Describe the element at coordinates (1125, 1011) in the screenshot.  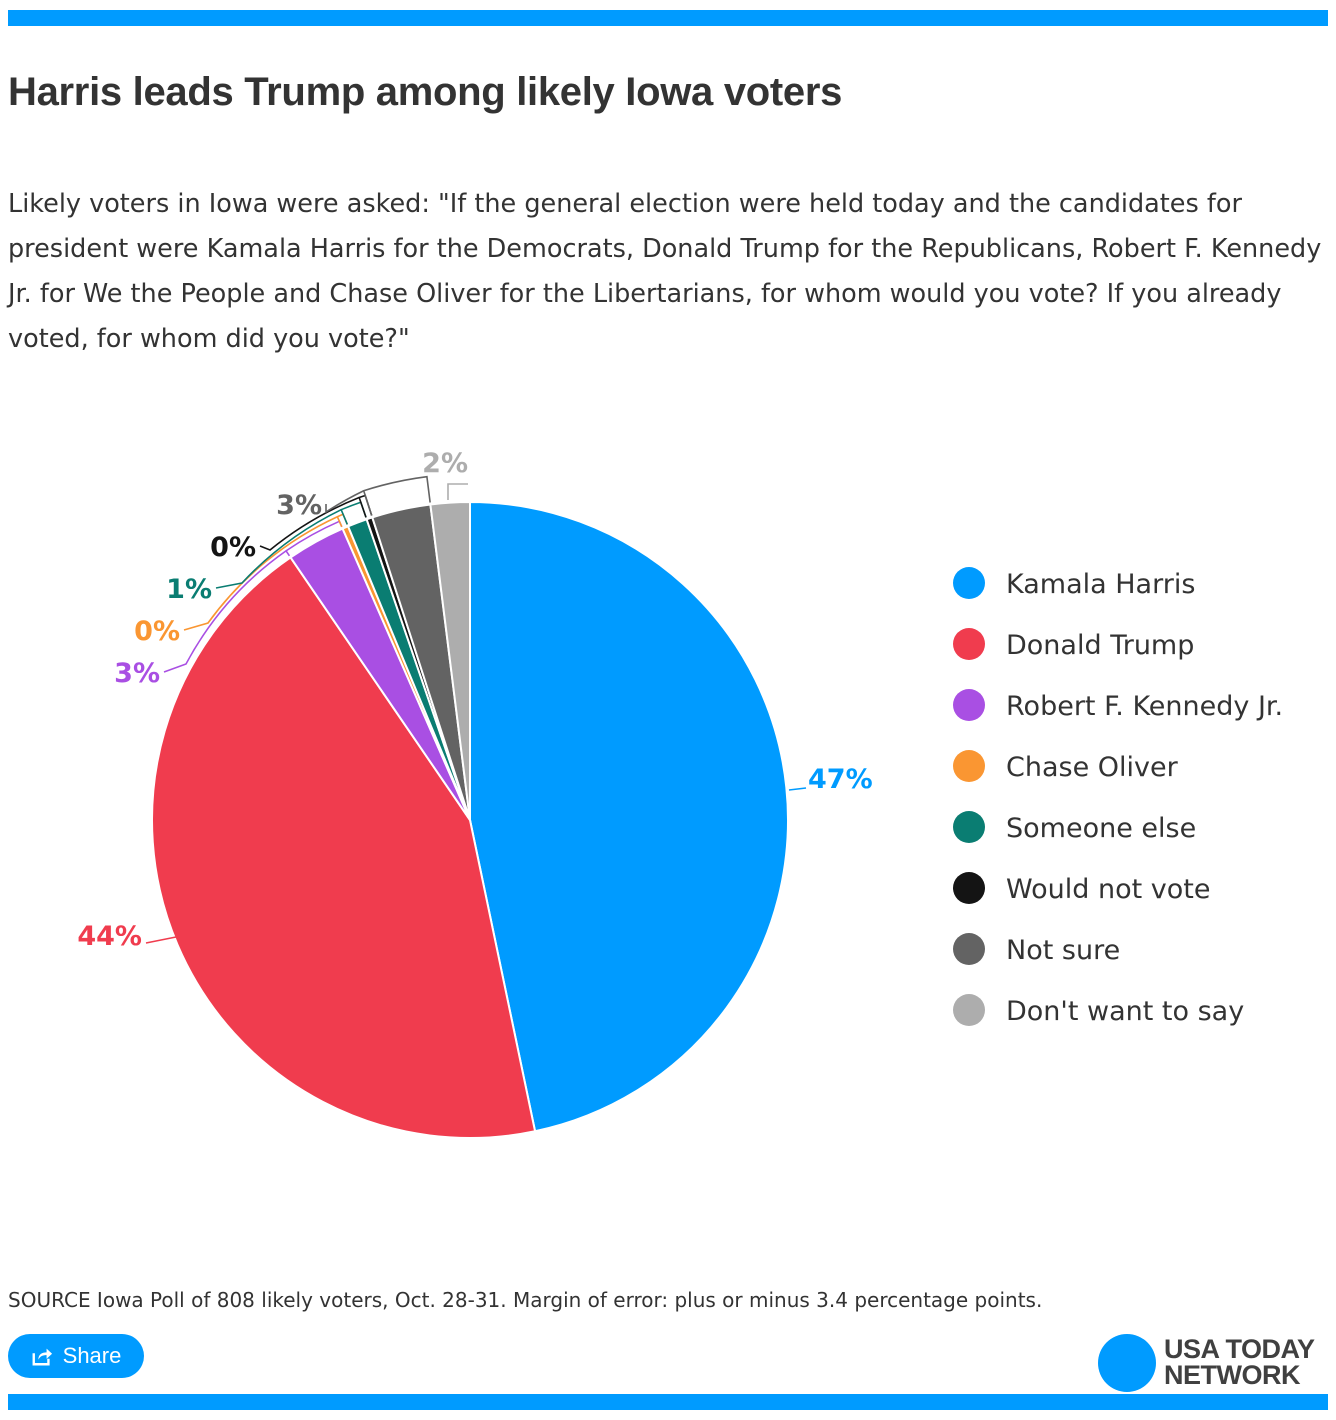
I see `legend-label: Don't want to say` at that location.